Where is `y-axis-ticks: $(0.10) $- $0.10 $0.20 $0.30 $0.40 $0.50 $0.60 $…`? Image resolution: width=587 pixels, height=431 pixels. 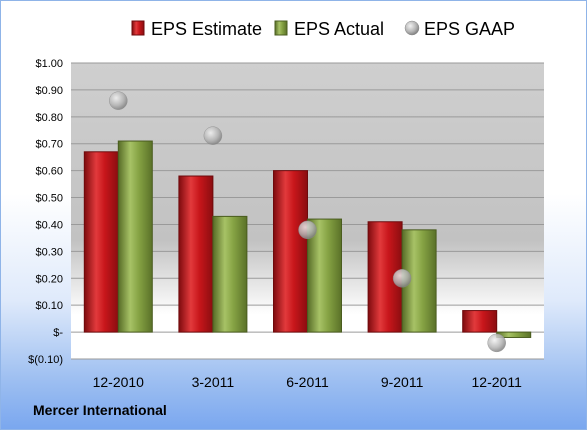 y-axis-ticks: $(0.10) $- $0.10 $0.20 $0.30 $0.40 $0.50 $0.60 $… is located at coordinates (45, 212).